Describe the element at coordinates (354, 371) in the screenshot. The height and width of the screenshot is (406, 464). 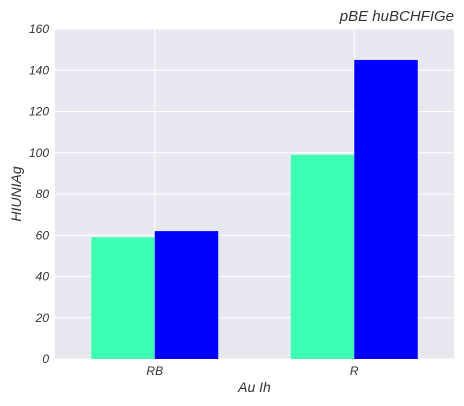
I see `x-tick-label: R` at that location.